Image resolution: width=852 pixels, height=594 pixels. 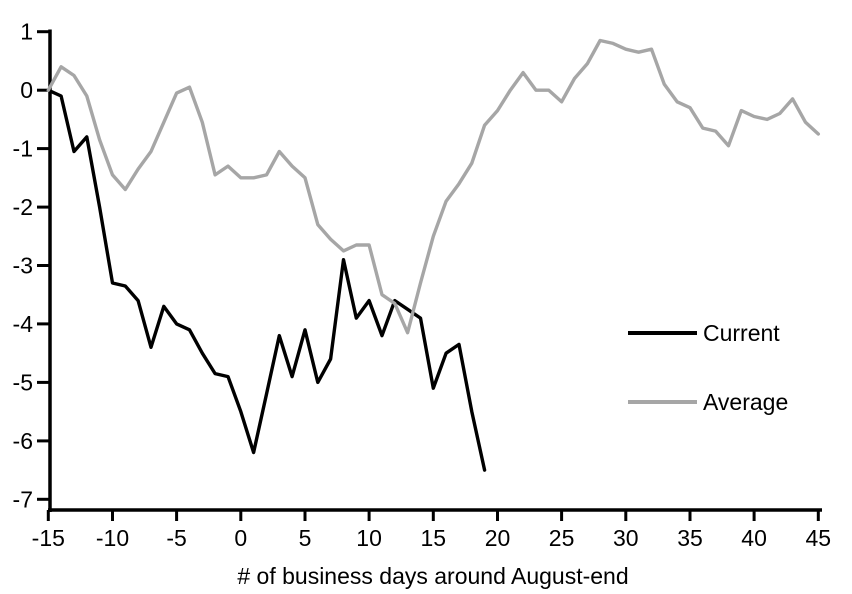 What do you see at coordinates (690, 538) in the screenshot?
I see `x-tick-label: 35` at bounding box center [690, 538].